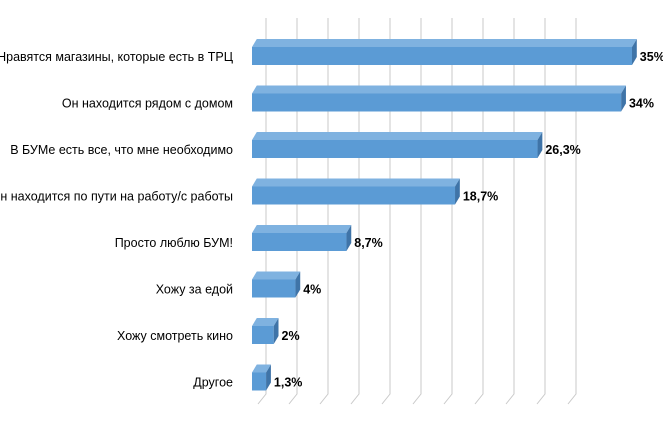 The height and width of the screenshot is (423, 663). What do you see at coordinates (288, 383) in the screenshot?
I see `value-label: 1,3%` at bounding box center [288, 383].